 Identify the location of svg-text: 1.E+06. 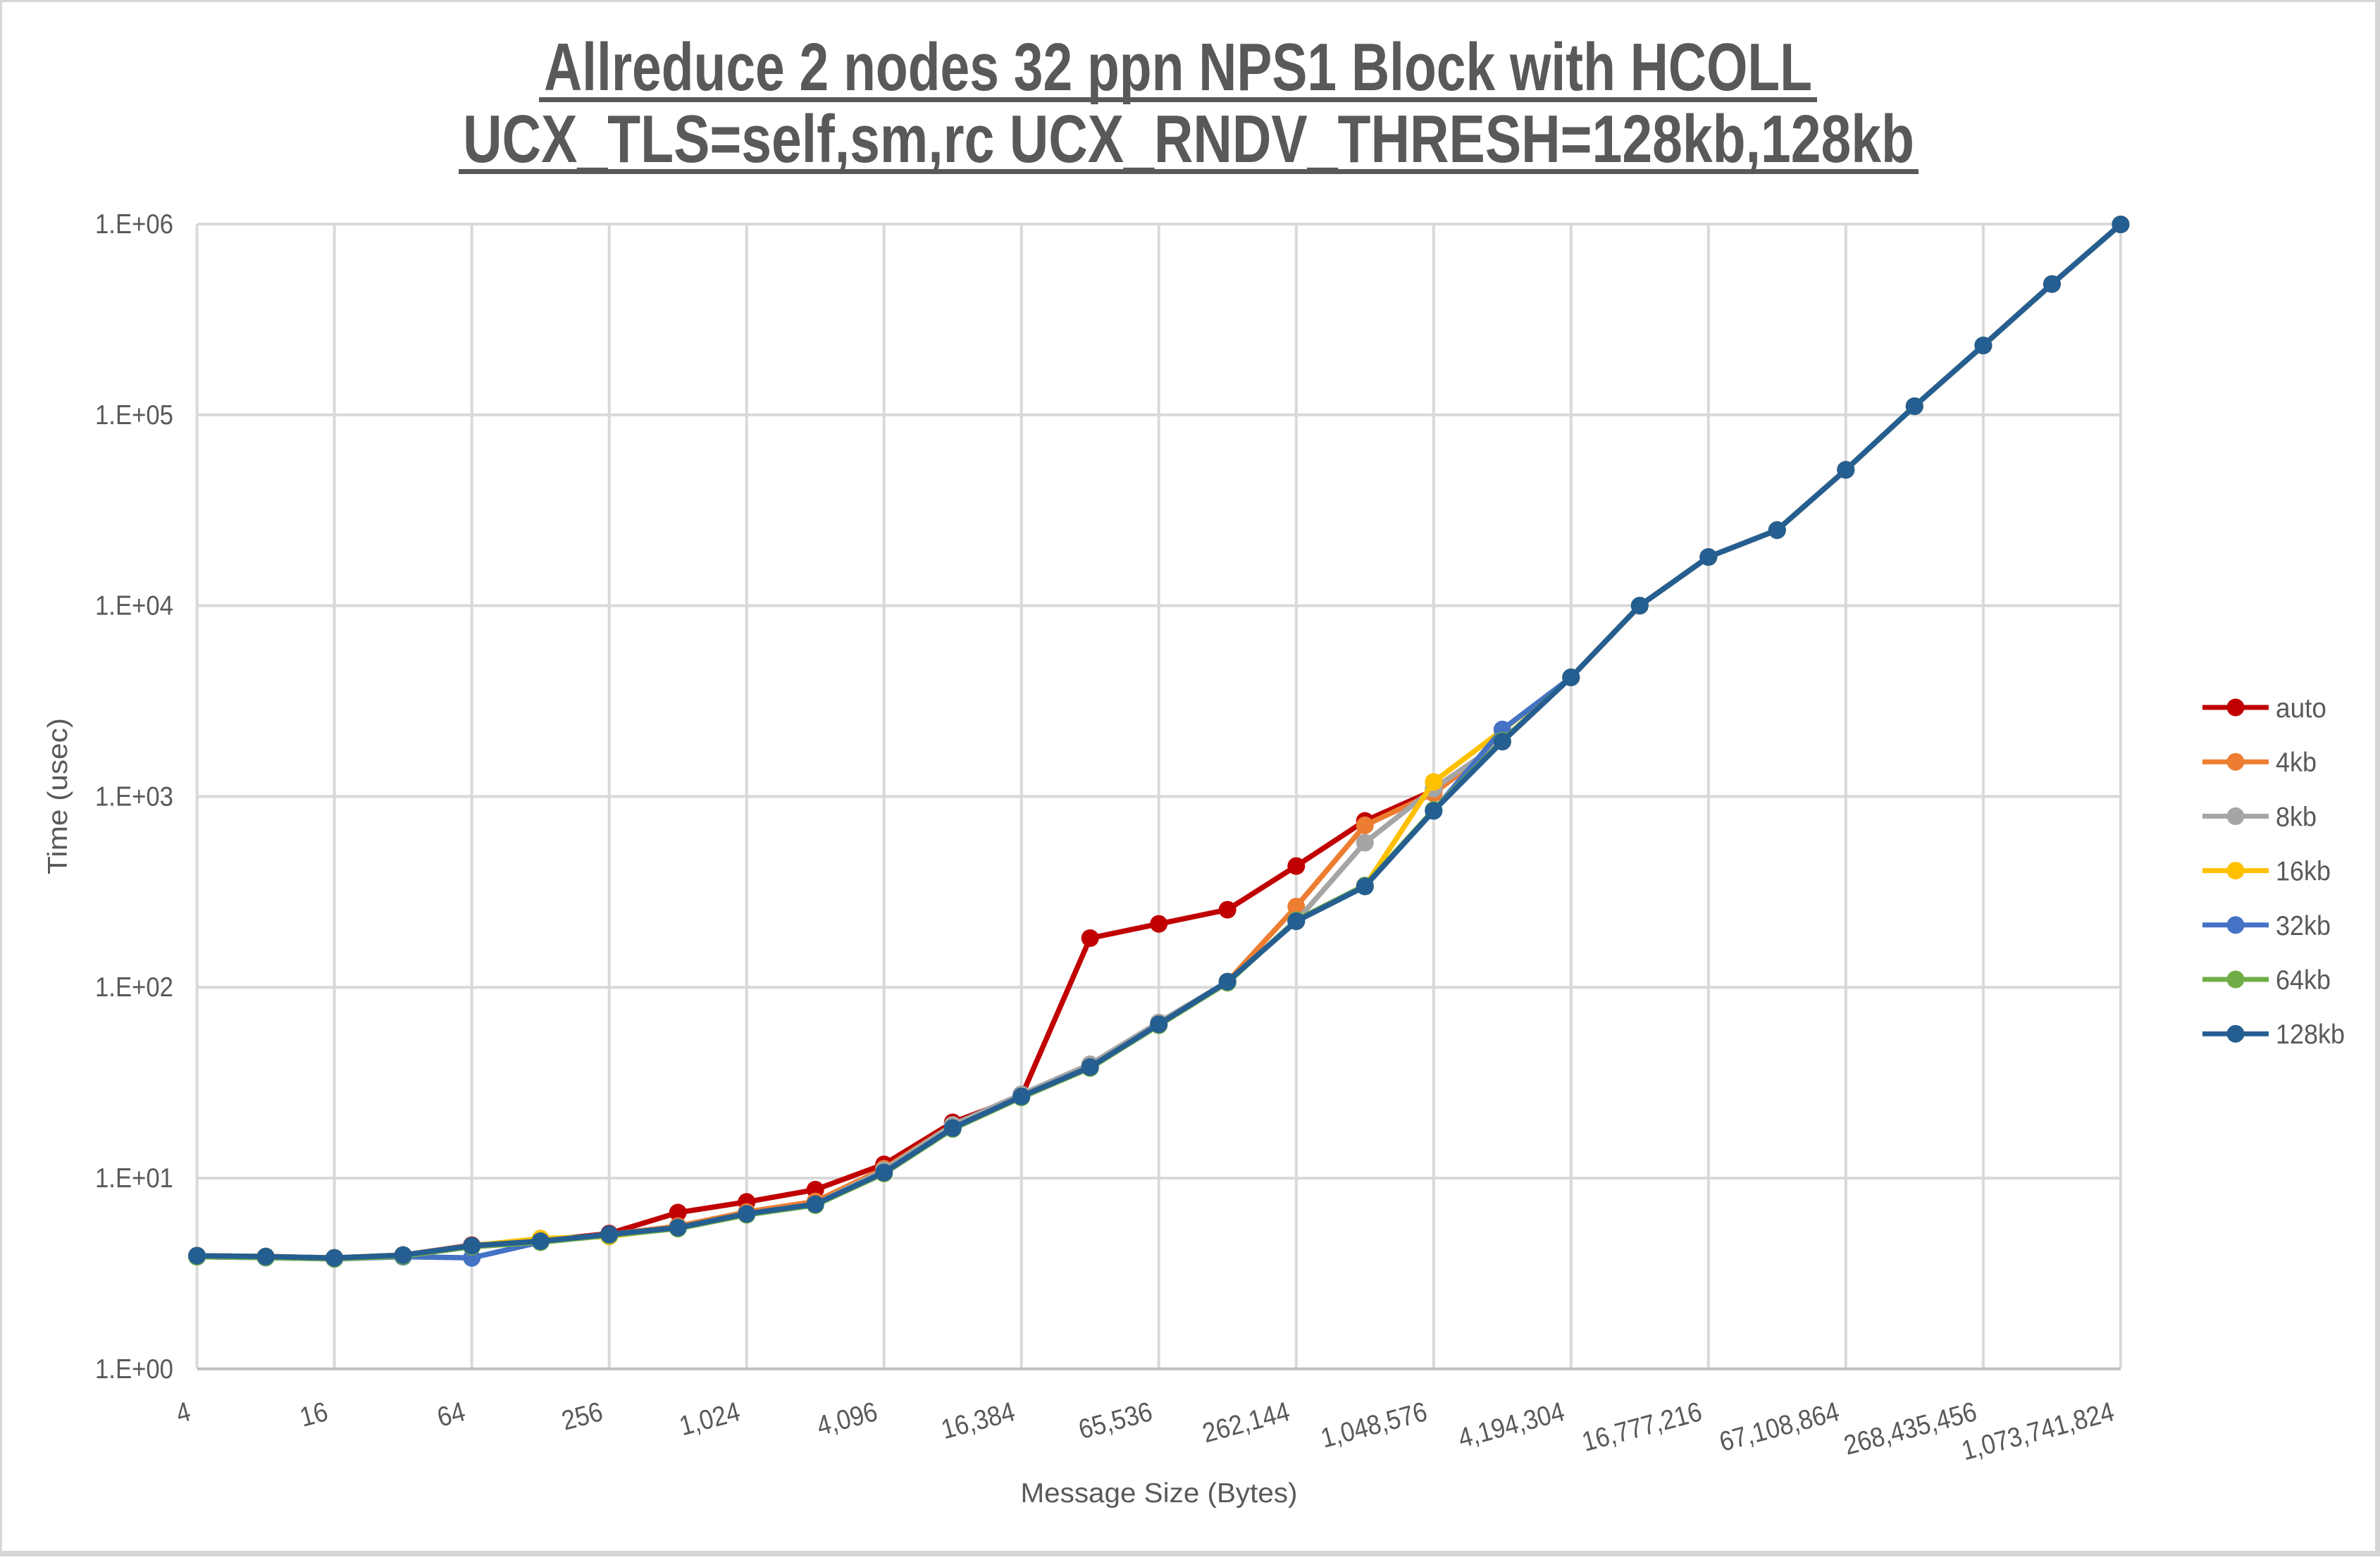
(134, 224).